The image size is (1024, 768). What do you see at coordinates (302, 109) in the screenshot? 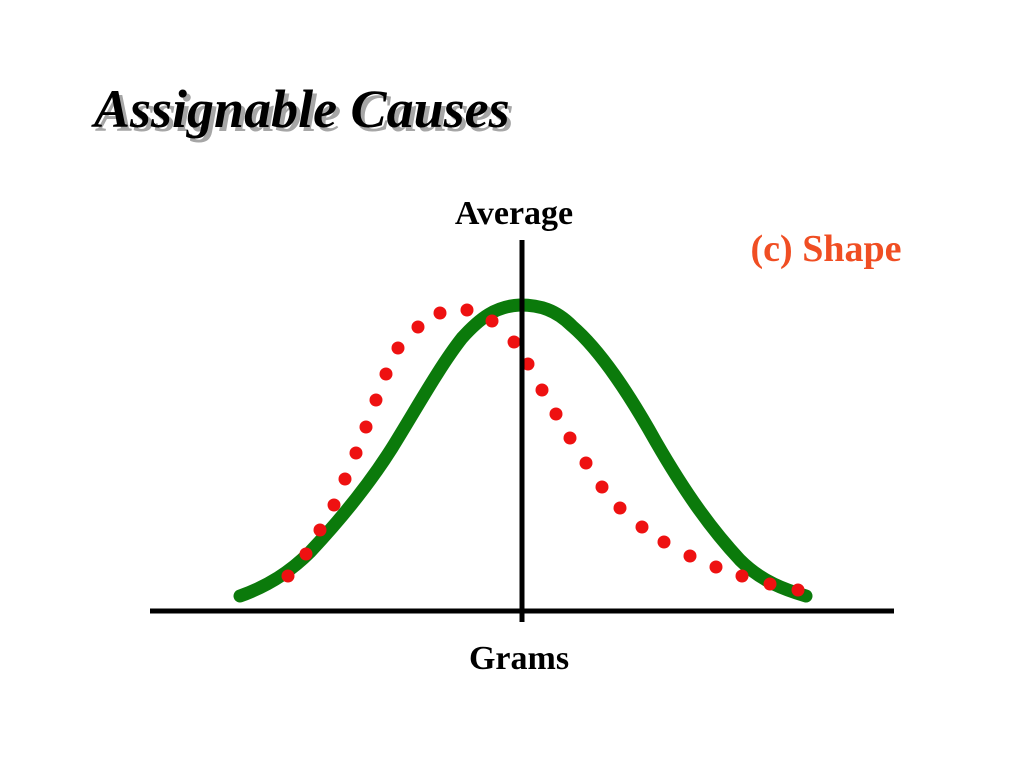
I see `slide-title: Assignable Causes` at bounding box center [302, 109].